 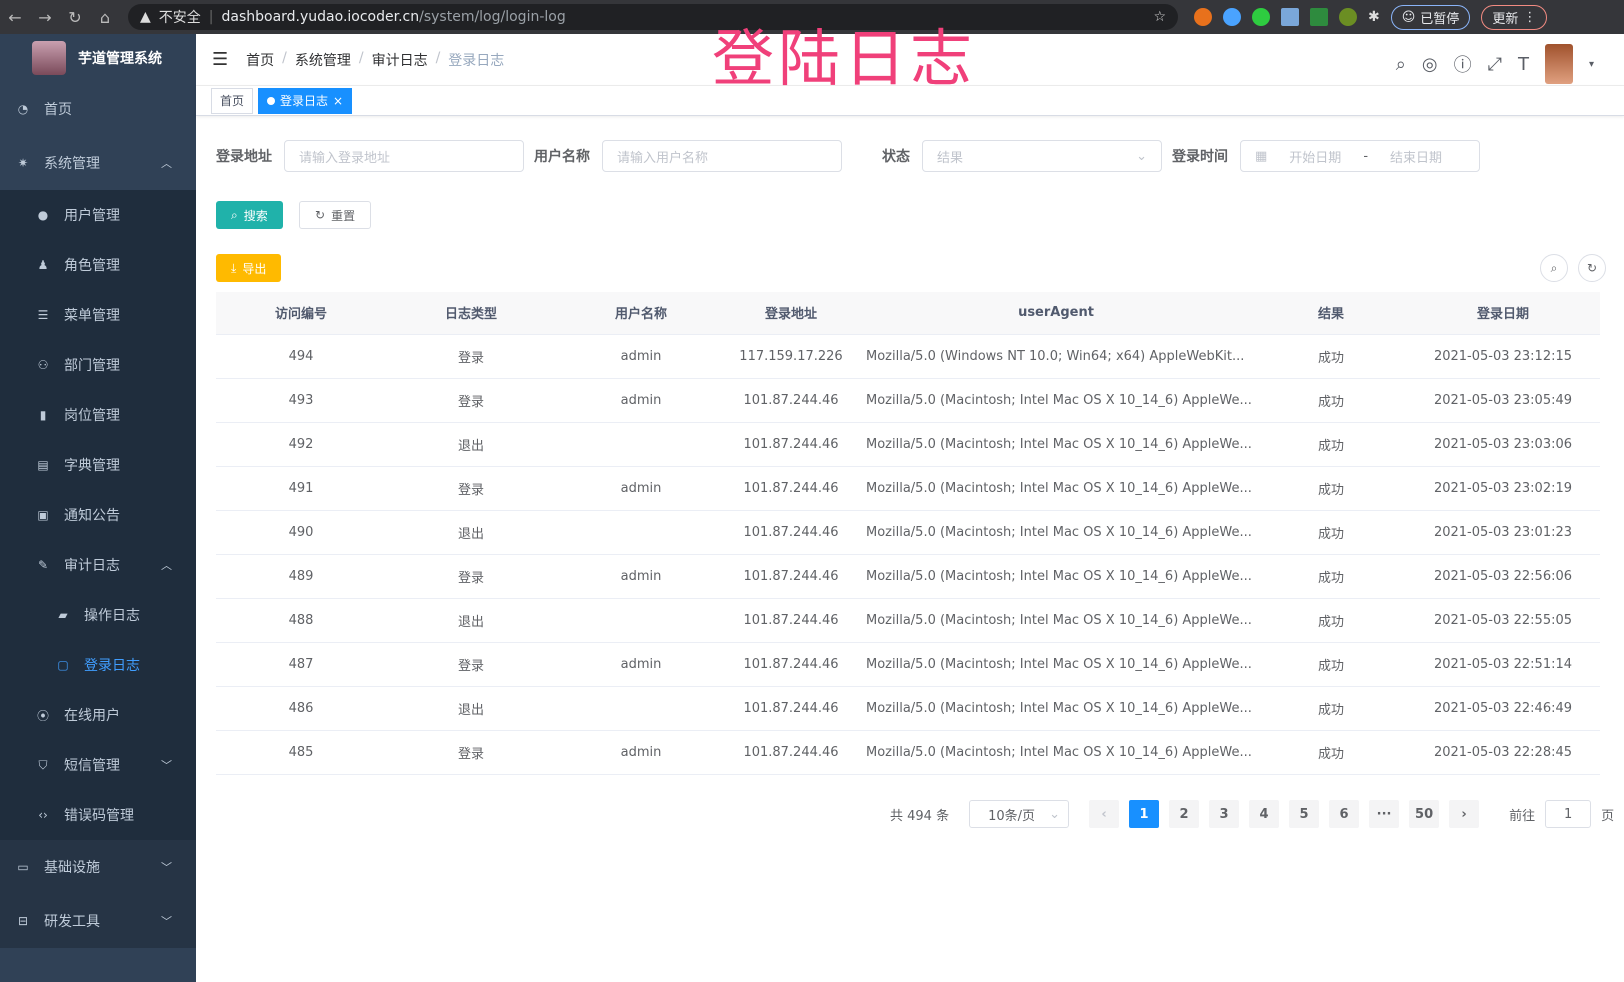 I want to click on search-button: ⌕ 搜索, so click(x=249, y=215).